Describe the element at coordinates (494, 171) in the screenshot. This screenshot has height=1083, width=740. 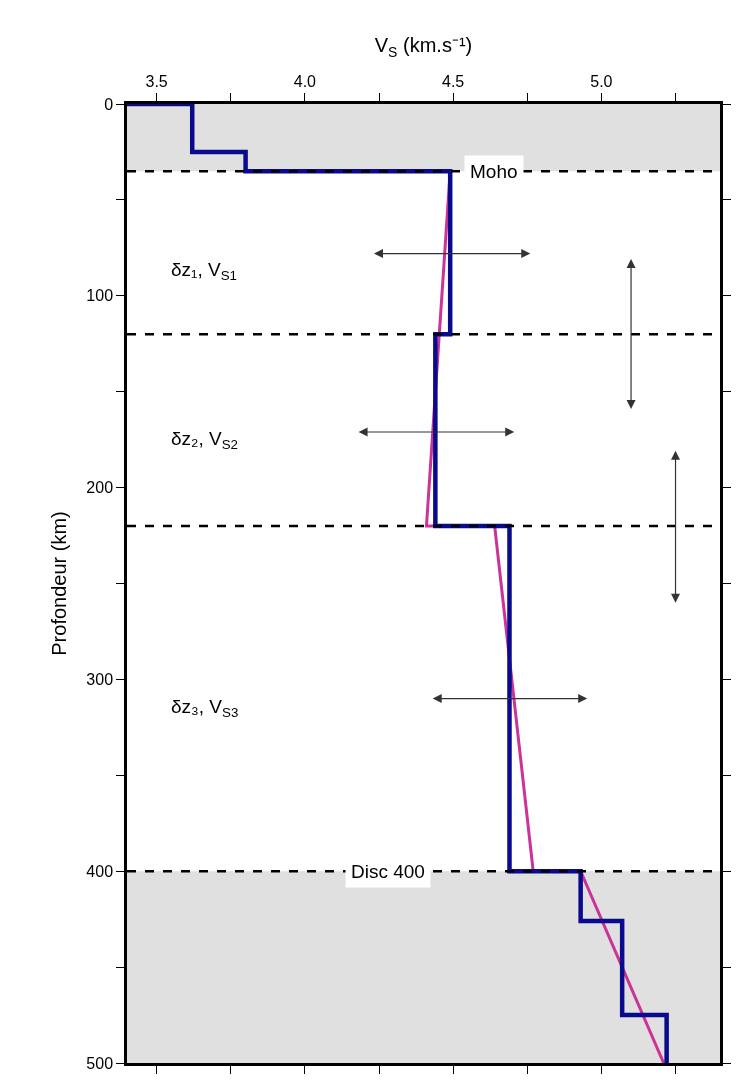
I see `ref-line-label: Moho` at that location.